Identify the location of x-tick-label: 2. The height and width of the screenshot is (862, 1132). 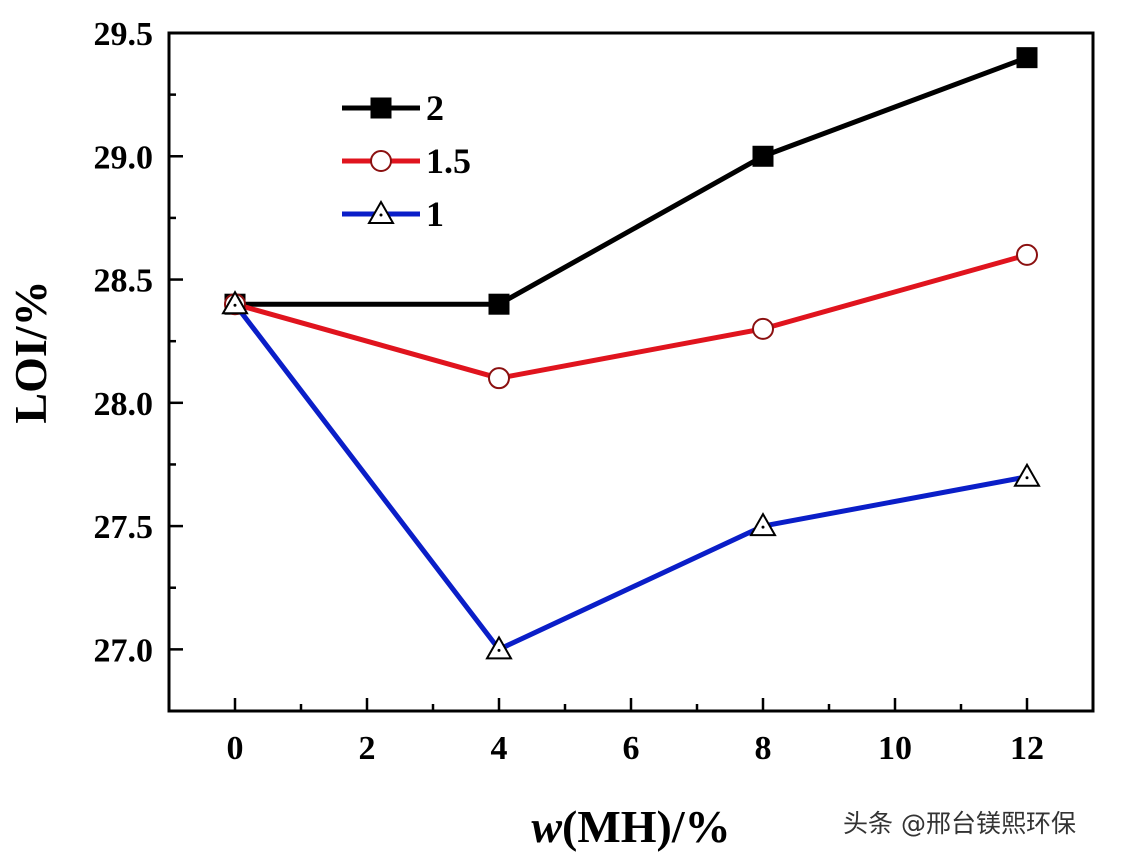
(367, 748).